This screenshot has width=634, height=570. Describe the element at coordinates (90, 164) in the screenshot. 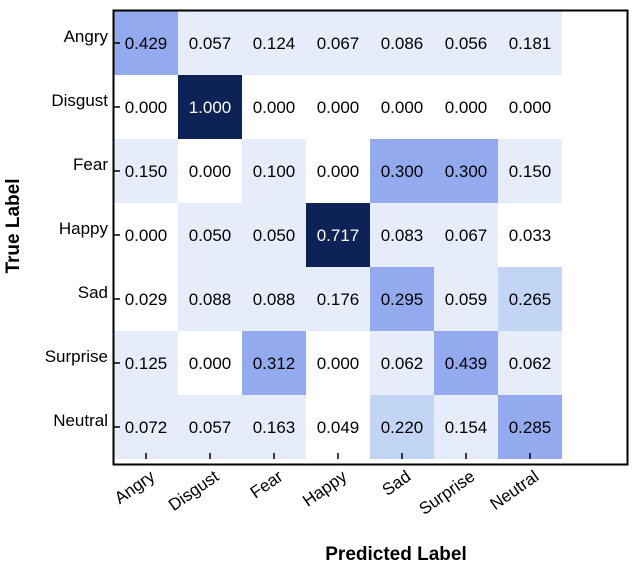

I see `y-tick-label: Fear` at that location.